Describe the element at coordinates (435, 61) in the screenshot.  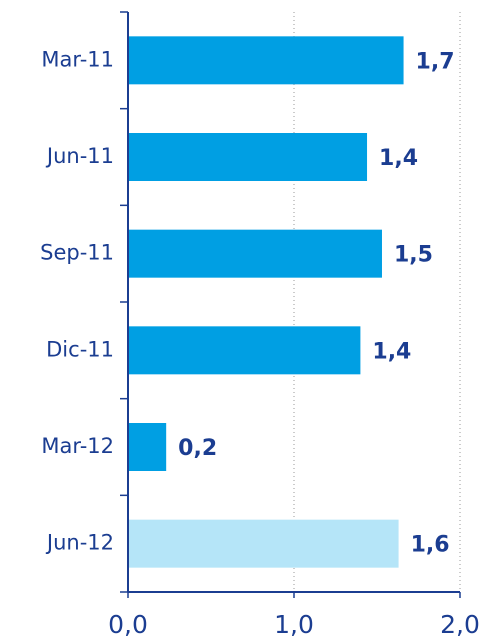
I see `data-label: 1,7` at that location.